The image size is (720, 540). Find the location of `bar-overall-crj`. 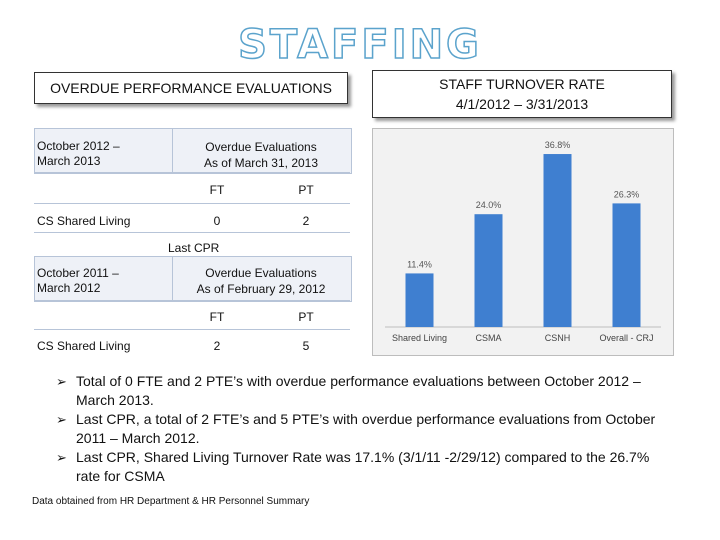

bar-overall-crj is located at coordinates (626, 265).